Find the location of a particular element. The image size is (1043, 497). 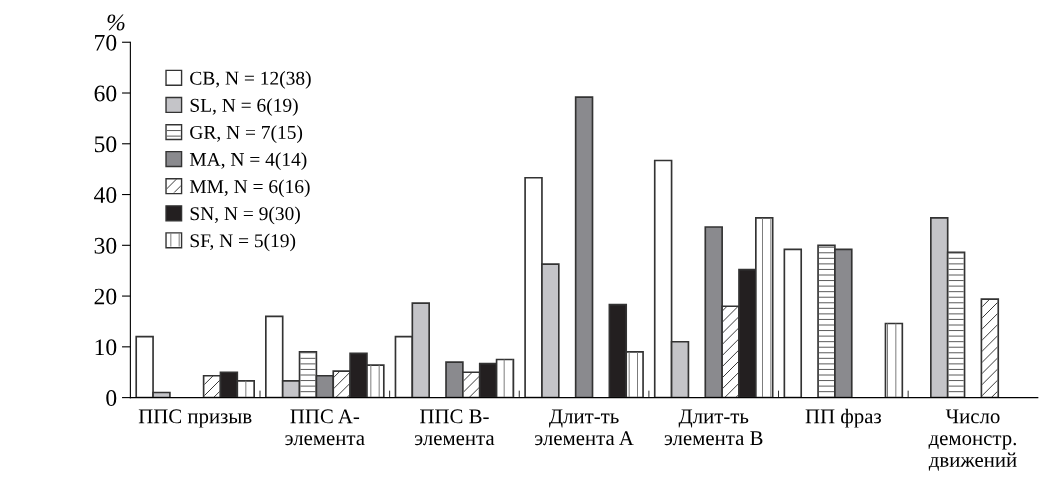

y-tick-label: 20 is located at coordinates (105, 296).